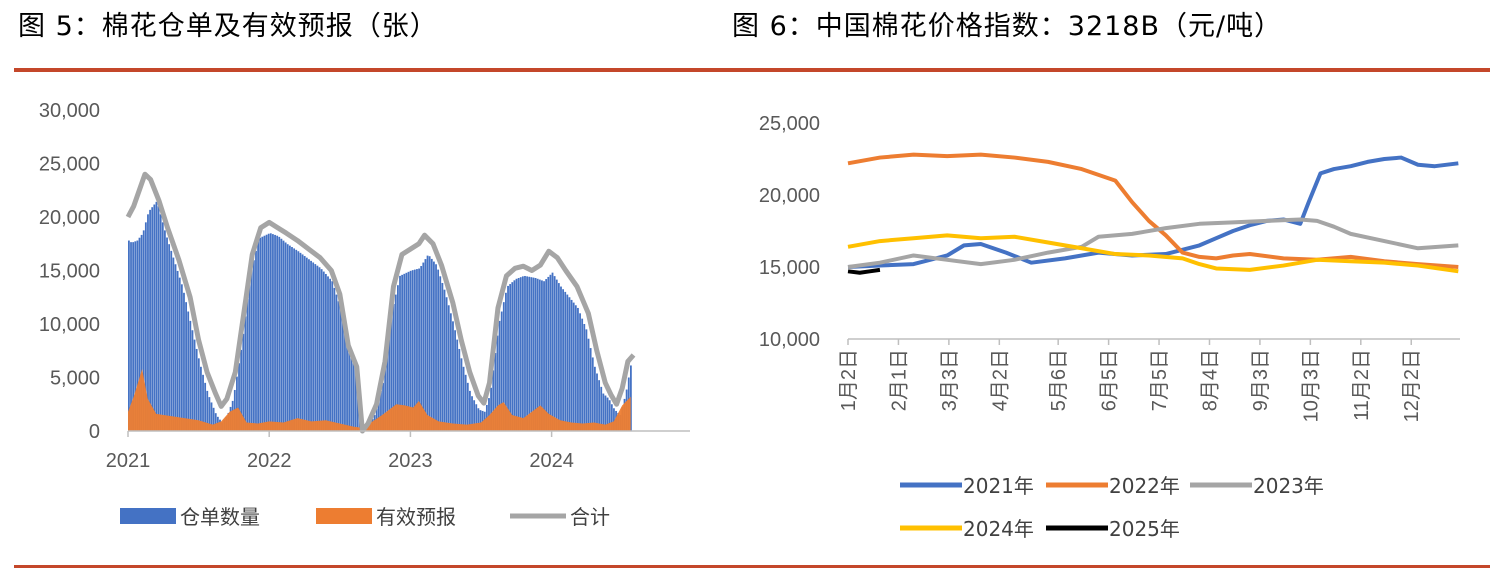 This screenshot has width=1494, height=570. I want to click on x-tick-label: 5月6日, so click(1059, 380).